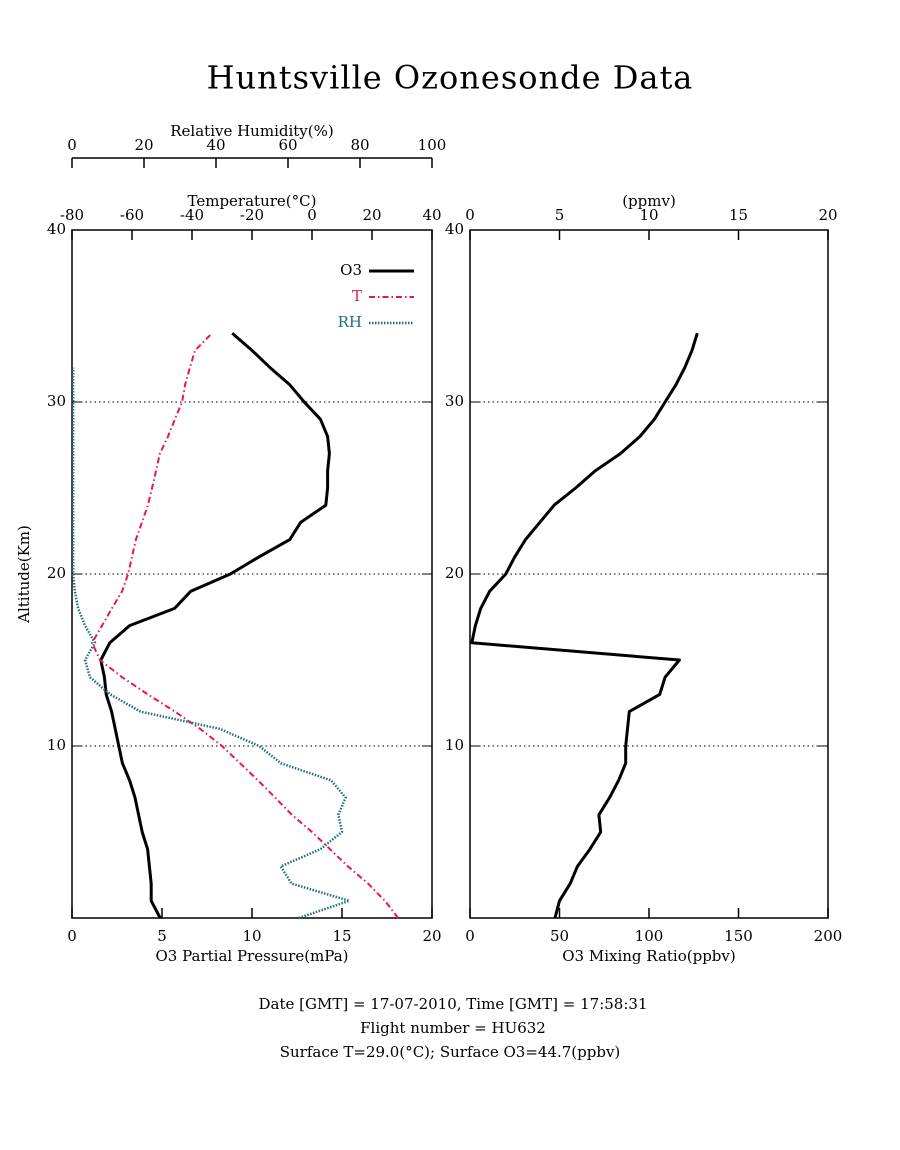 Image resolution: width=900 pixels, height=1150 pixels. I want to click on x-axis-title: O3 Partial Pressure(mPa), so click(251, 956).